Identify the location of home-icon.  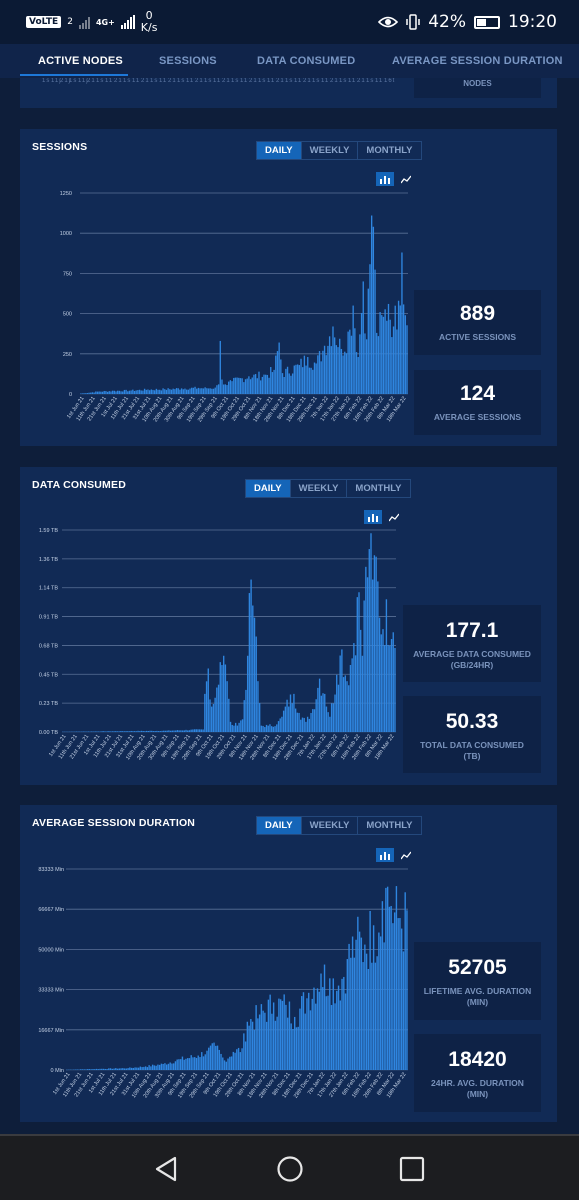
(290, 1169).